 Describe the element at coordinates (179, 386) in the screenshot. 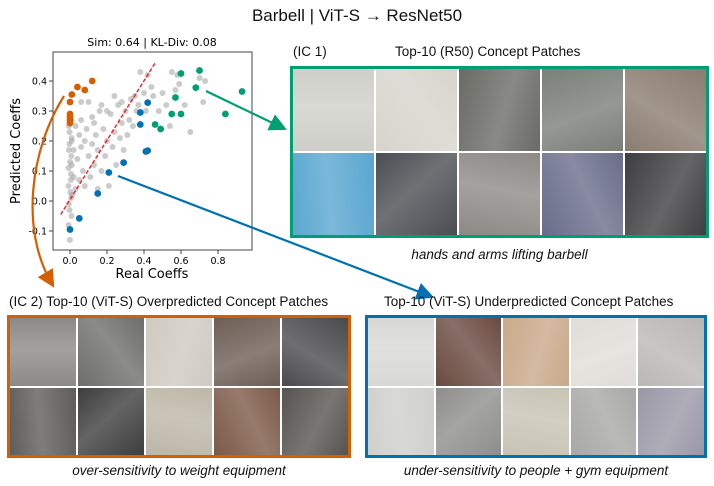

I see `ic2-patch-grid` at that location.